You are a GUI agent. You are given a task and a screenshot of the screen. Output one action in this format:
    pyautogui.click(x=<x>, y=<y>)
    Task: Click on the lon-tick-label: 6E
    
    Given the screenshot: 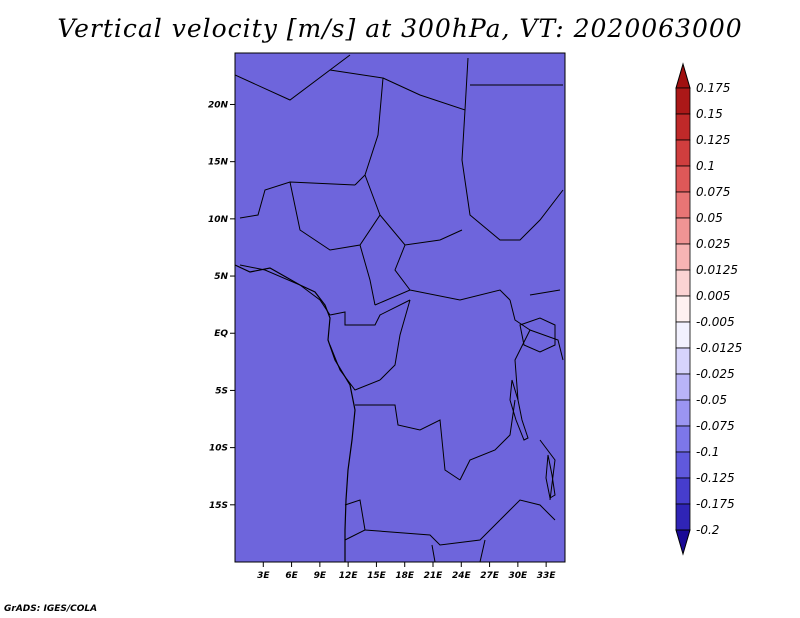 What is the action you would take?
    pyautogui.click(x=291, y=576)
    